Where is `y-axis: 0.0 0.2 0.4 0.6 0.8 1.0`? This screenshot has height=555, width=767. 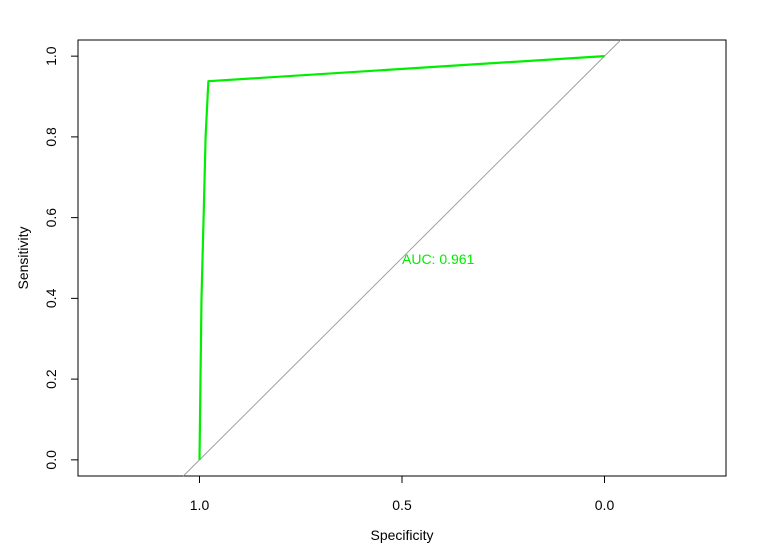 y-axis: 0.0 0.2 0.4 0.6 0.8 1.0 is located at coordinates (61, 258).